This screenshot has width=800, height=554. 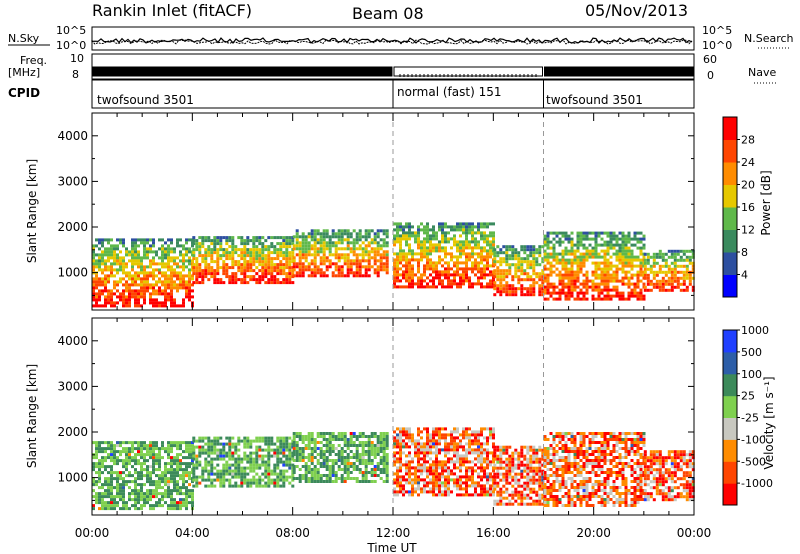 What do you see at coordinates (710, 59) in the screenshot?
I see `nave-tick-top: 60` at bounding box center [710, 59].